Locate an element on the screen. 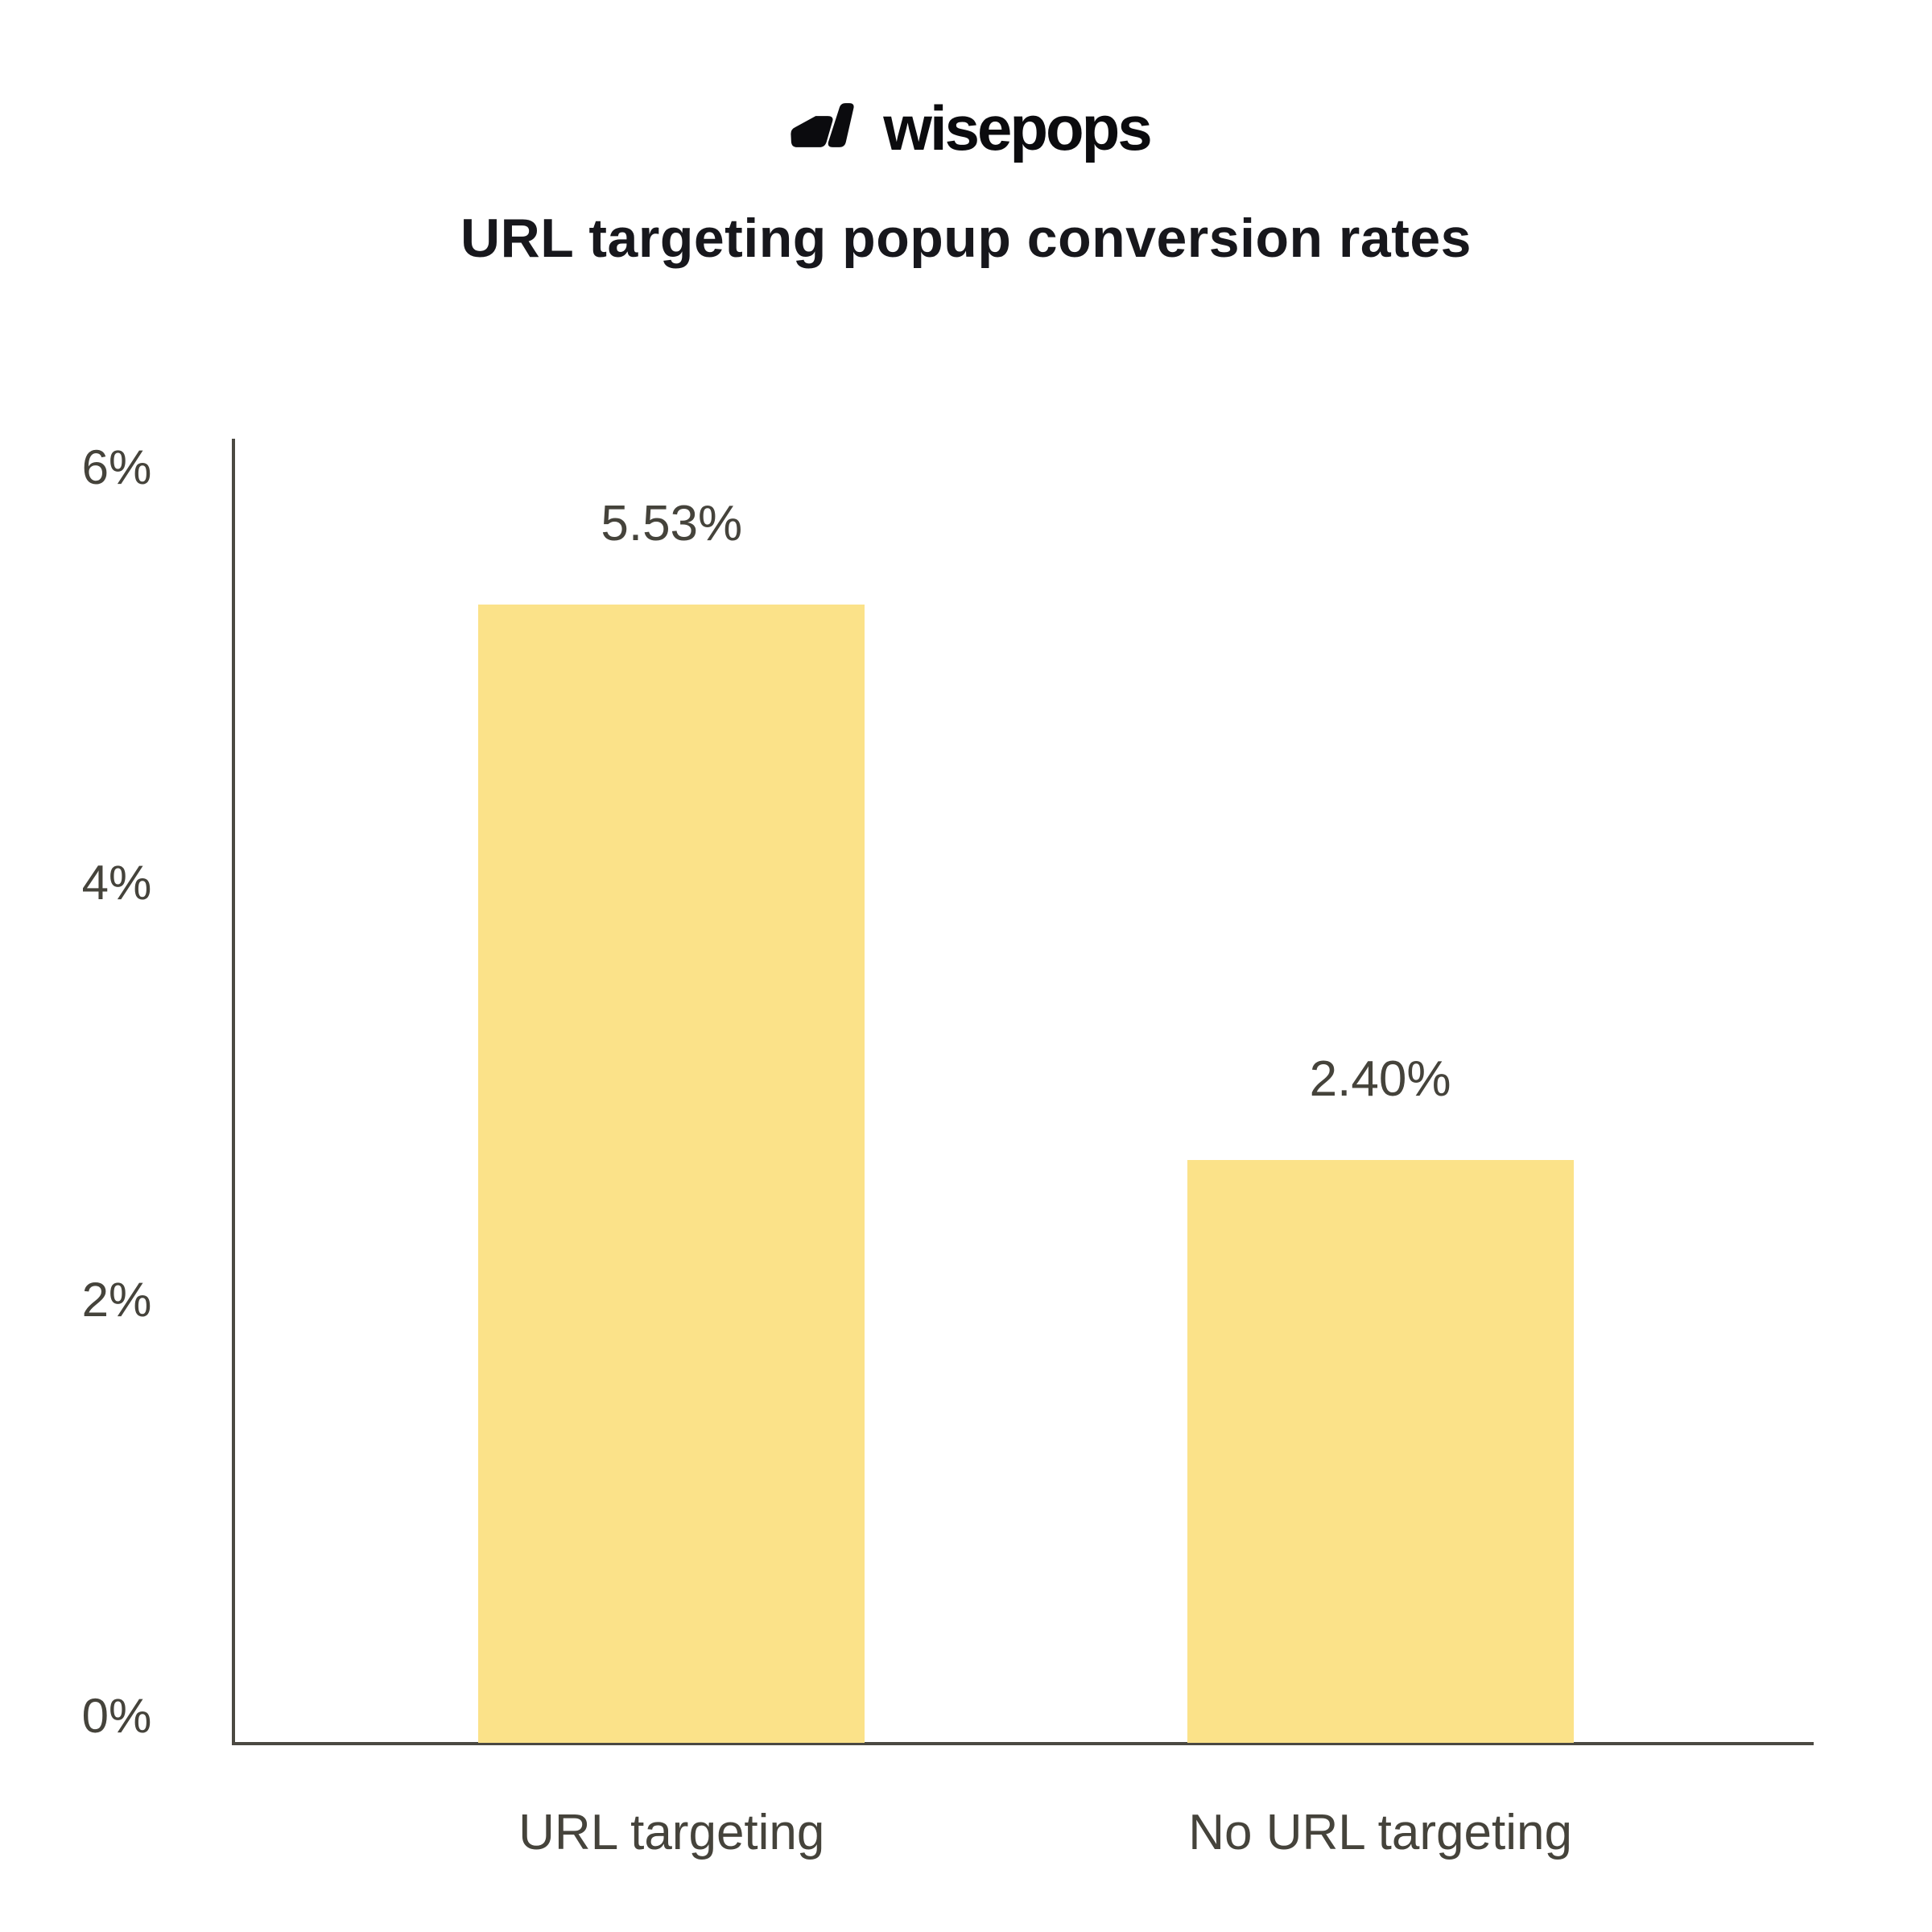 The image size is (1932, 1932). x-axis-category-labels: URL targeting No URL targeting is located at coordinates (1023, 1848).